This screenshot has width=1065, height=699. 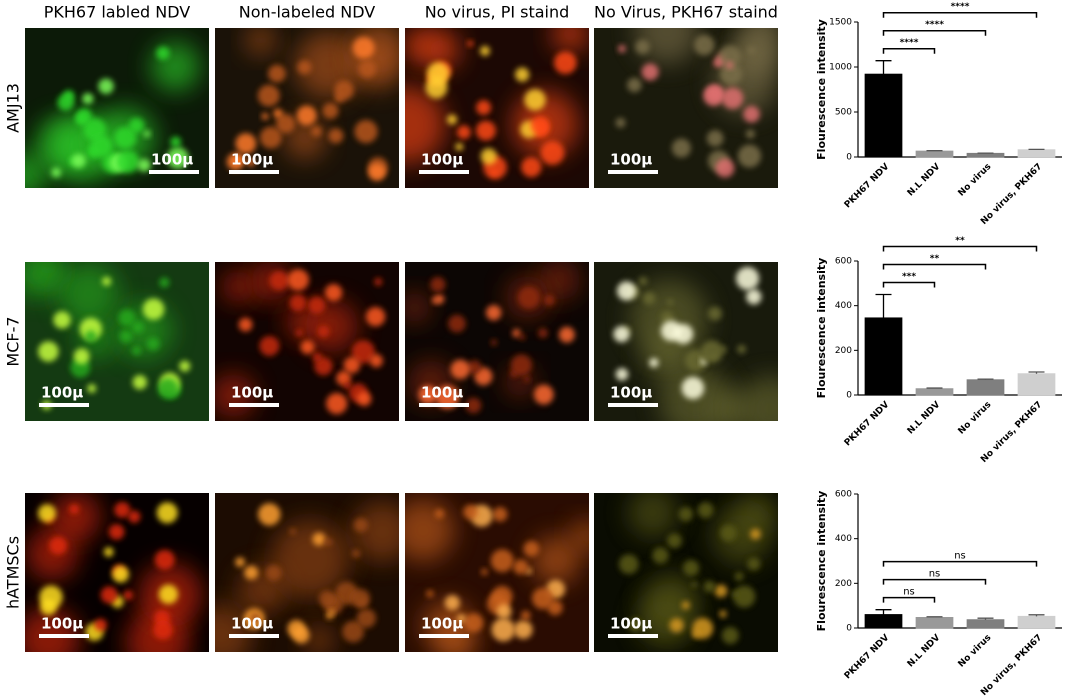 What do you see at coordinates (909, 277) in the screenshot?
I see `significance-label: ***` at bounding box center [909, 277].